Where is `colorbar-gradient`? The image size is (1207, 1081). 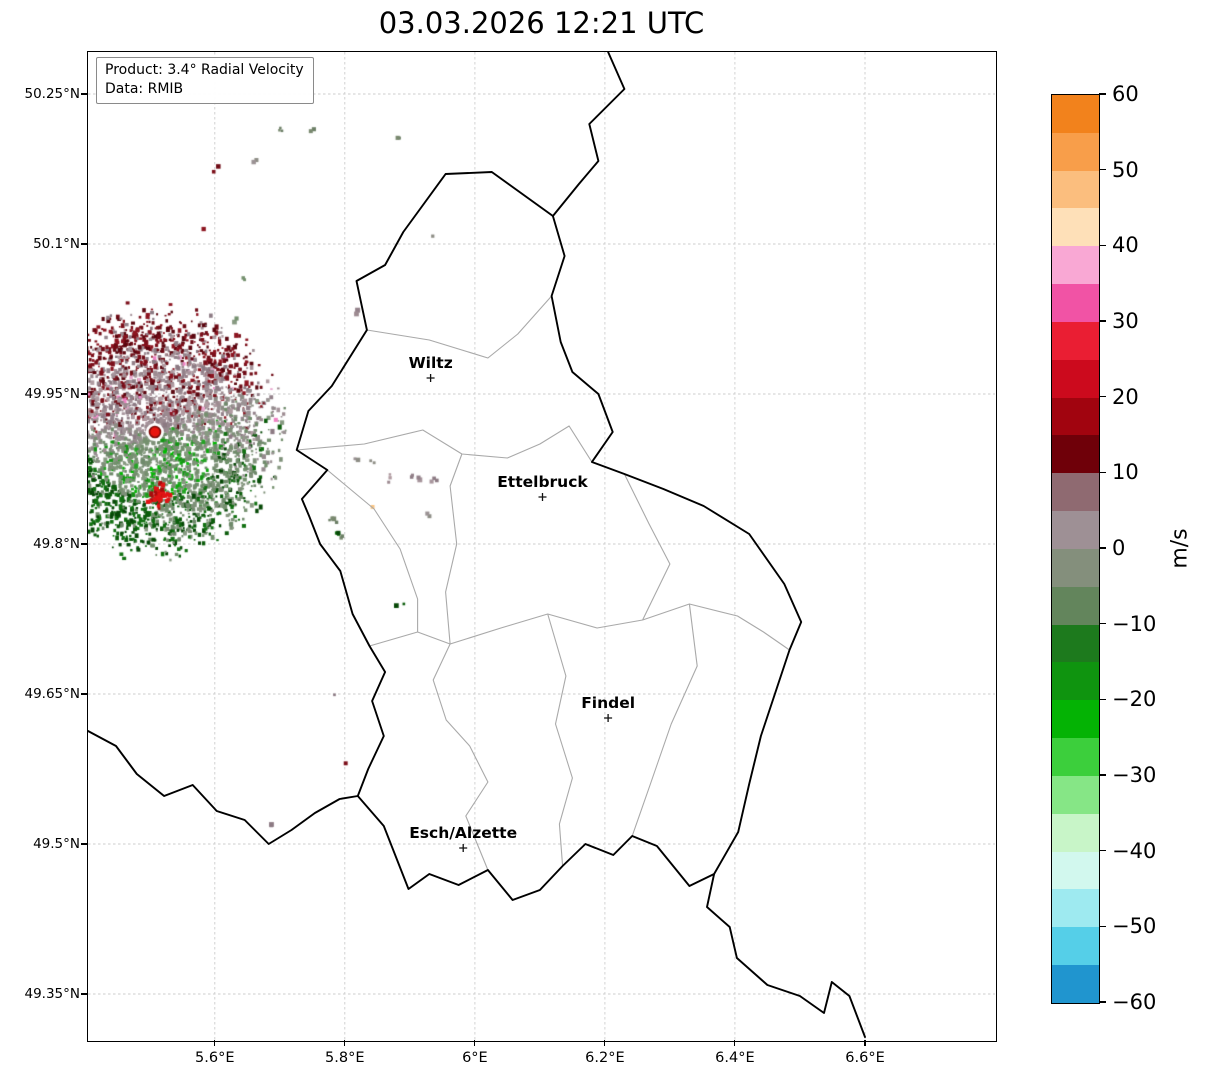 colorbar-gradient is located at coordinates (1075, 549).